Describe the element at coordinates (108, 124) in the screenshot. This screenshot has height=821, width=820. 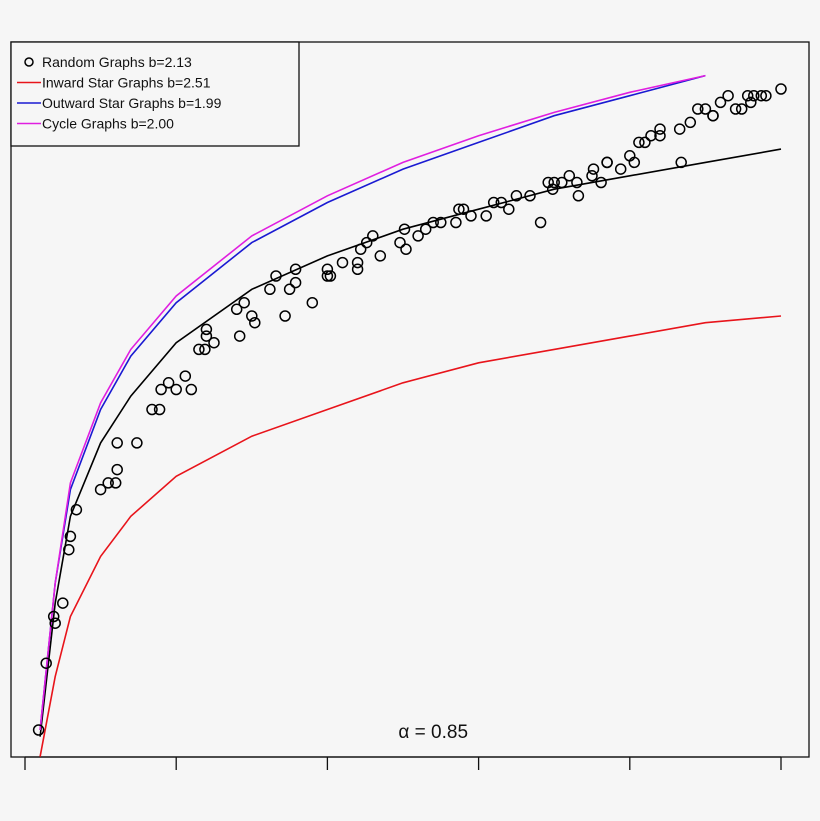
I see `legend-label: Cycle Graphs b=2.00` at that location.